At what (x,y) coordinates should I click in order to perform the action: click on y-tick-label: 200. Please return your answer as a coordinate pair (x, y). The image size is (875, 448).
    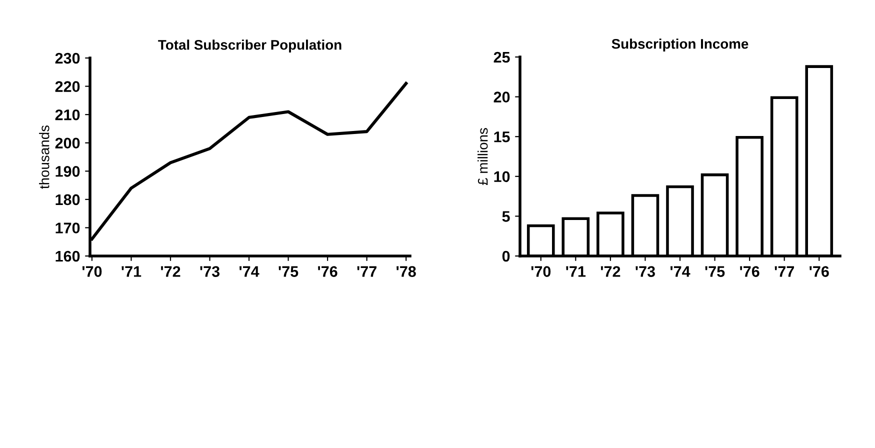
    Looking at the image, I should click on (67, 143).